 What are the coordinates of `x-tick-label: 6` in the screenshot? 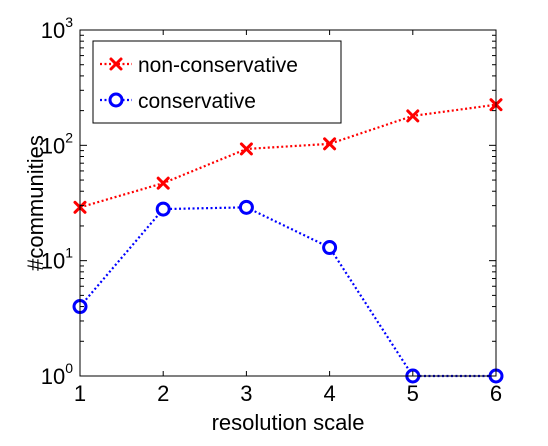 It's located at (496, 393).